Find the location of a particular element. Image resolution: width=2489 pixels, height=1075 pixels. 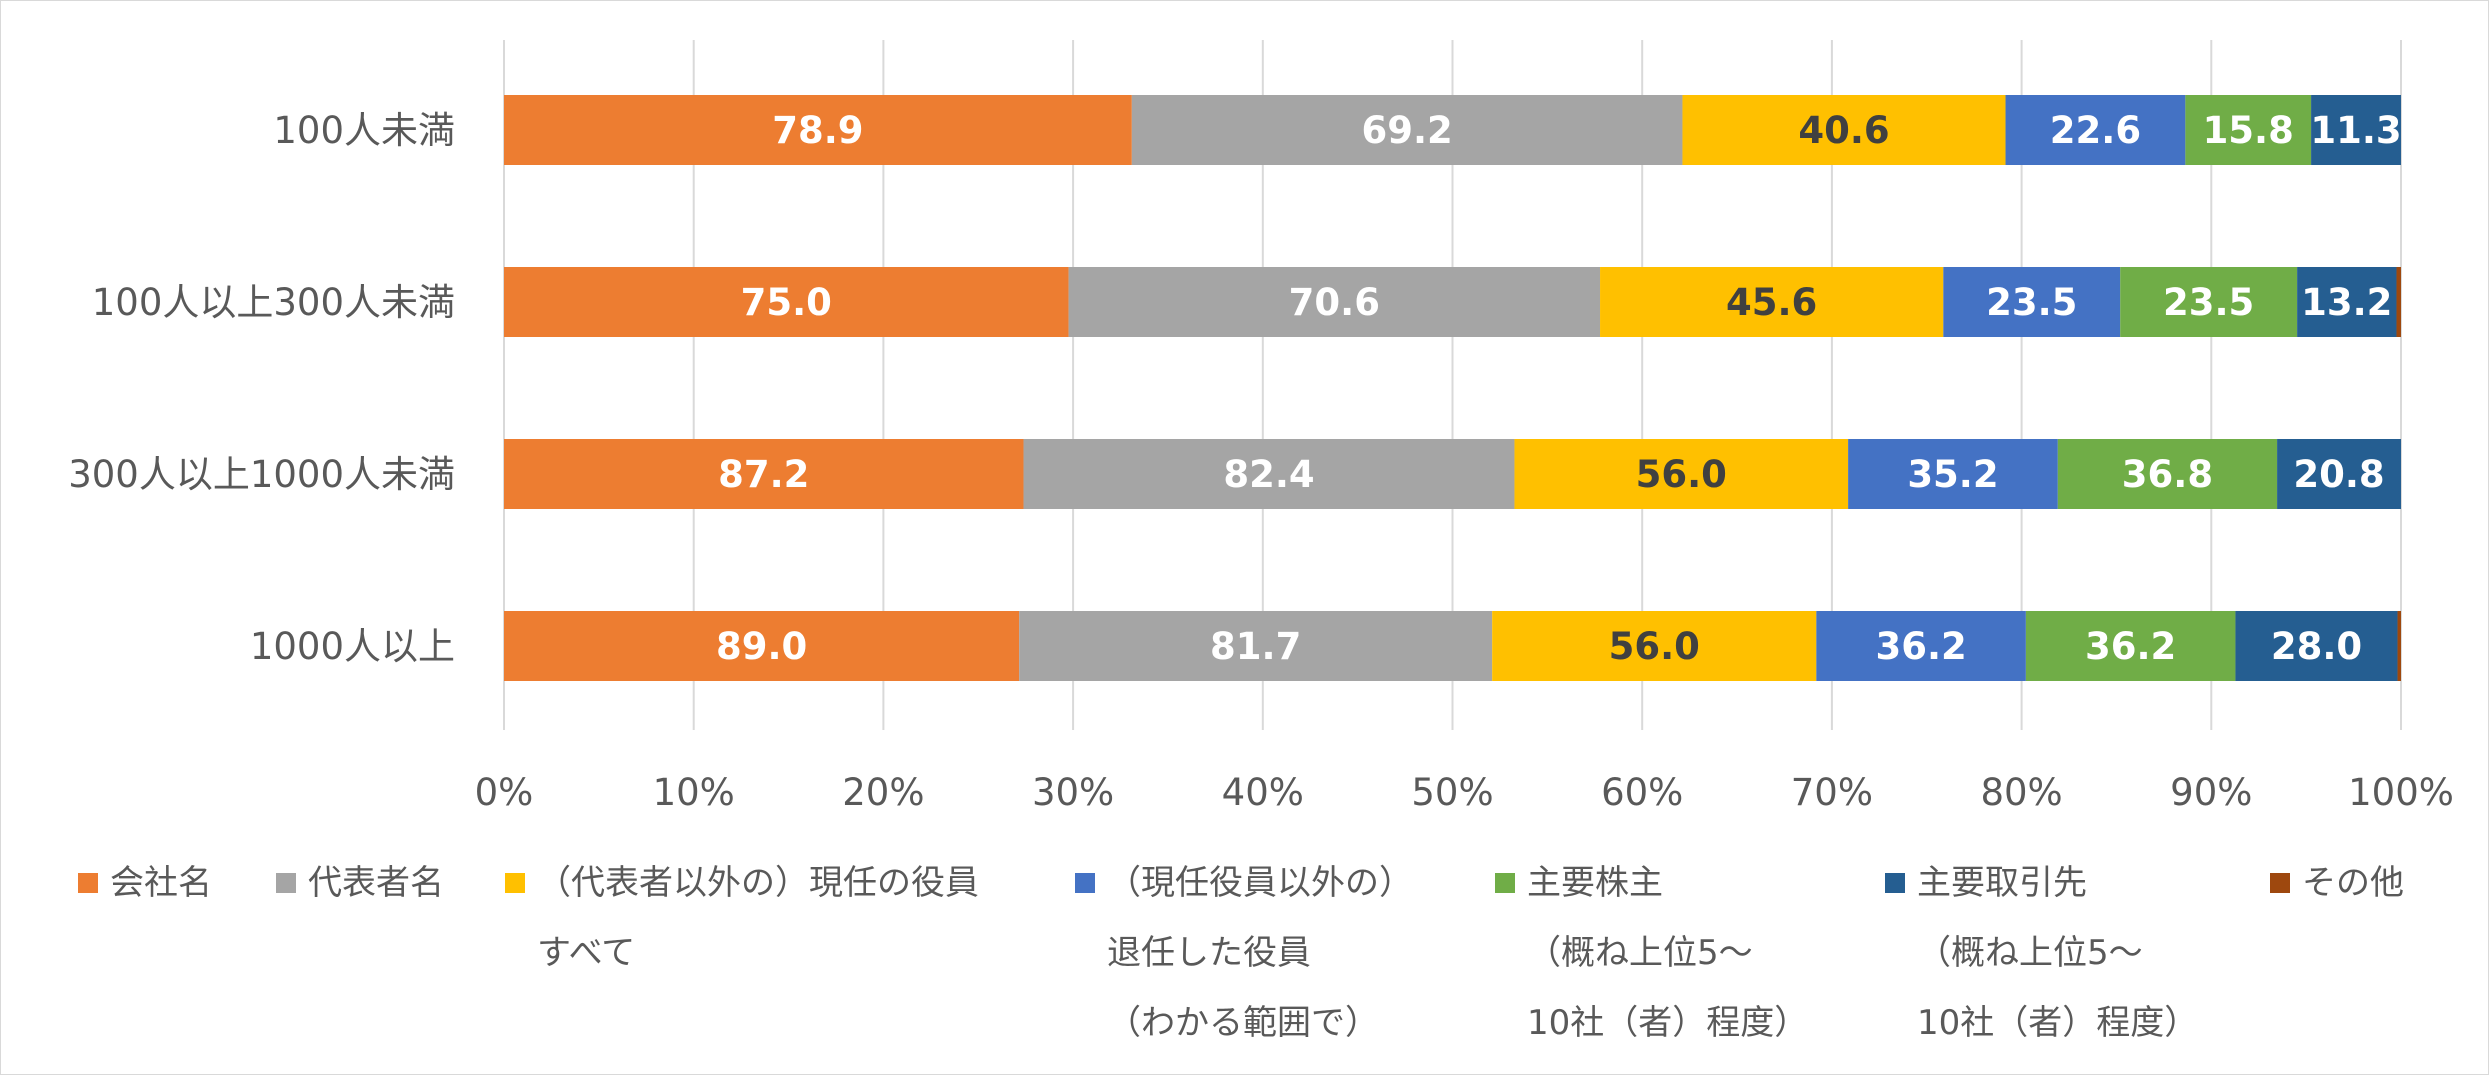

data-label: 82.4 is located at coordinates (1268, 474).